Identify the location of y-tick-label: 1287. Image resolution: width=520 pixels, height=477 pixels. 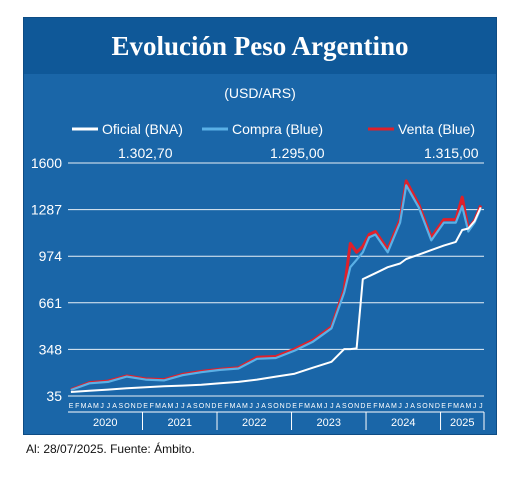
(46, 210).